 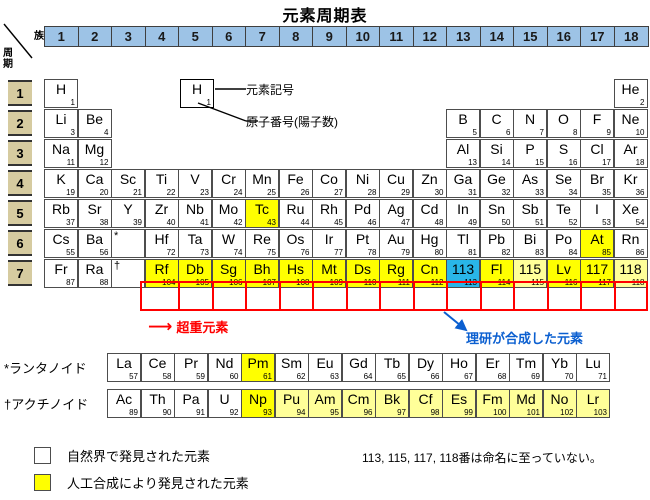 I want to click on actinide-cell-91: Pa 91, so click(x=191, y=403).